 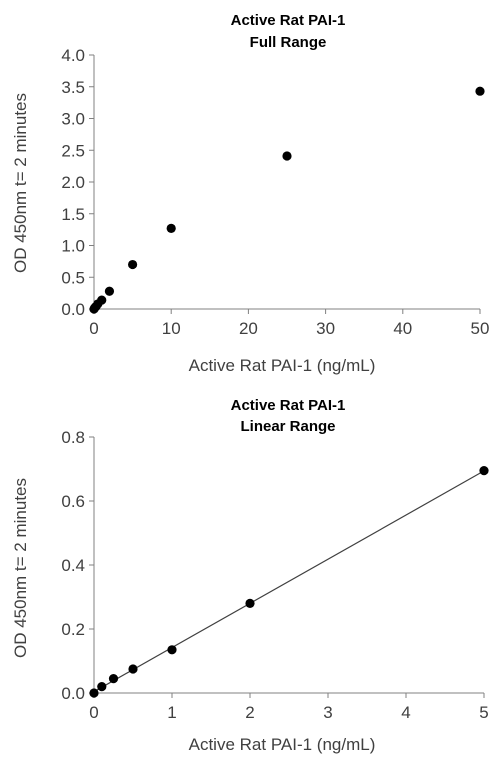 I want to click on y-tick-label: 0.8, so click(x=73, y=437).